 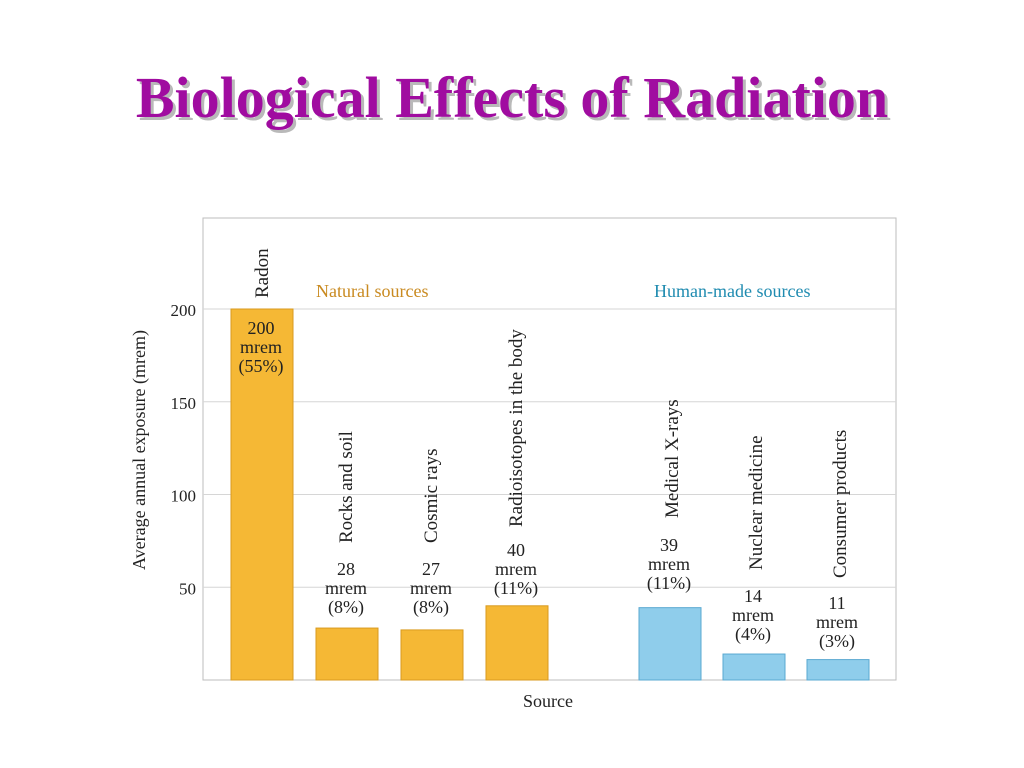 I want to click on slide-title: Biological Effects of Radiation, so click(x=512, y=97).